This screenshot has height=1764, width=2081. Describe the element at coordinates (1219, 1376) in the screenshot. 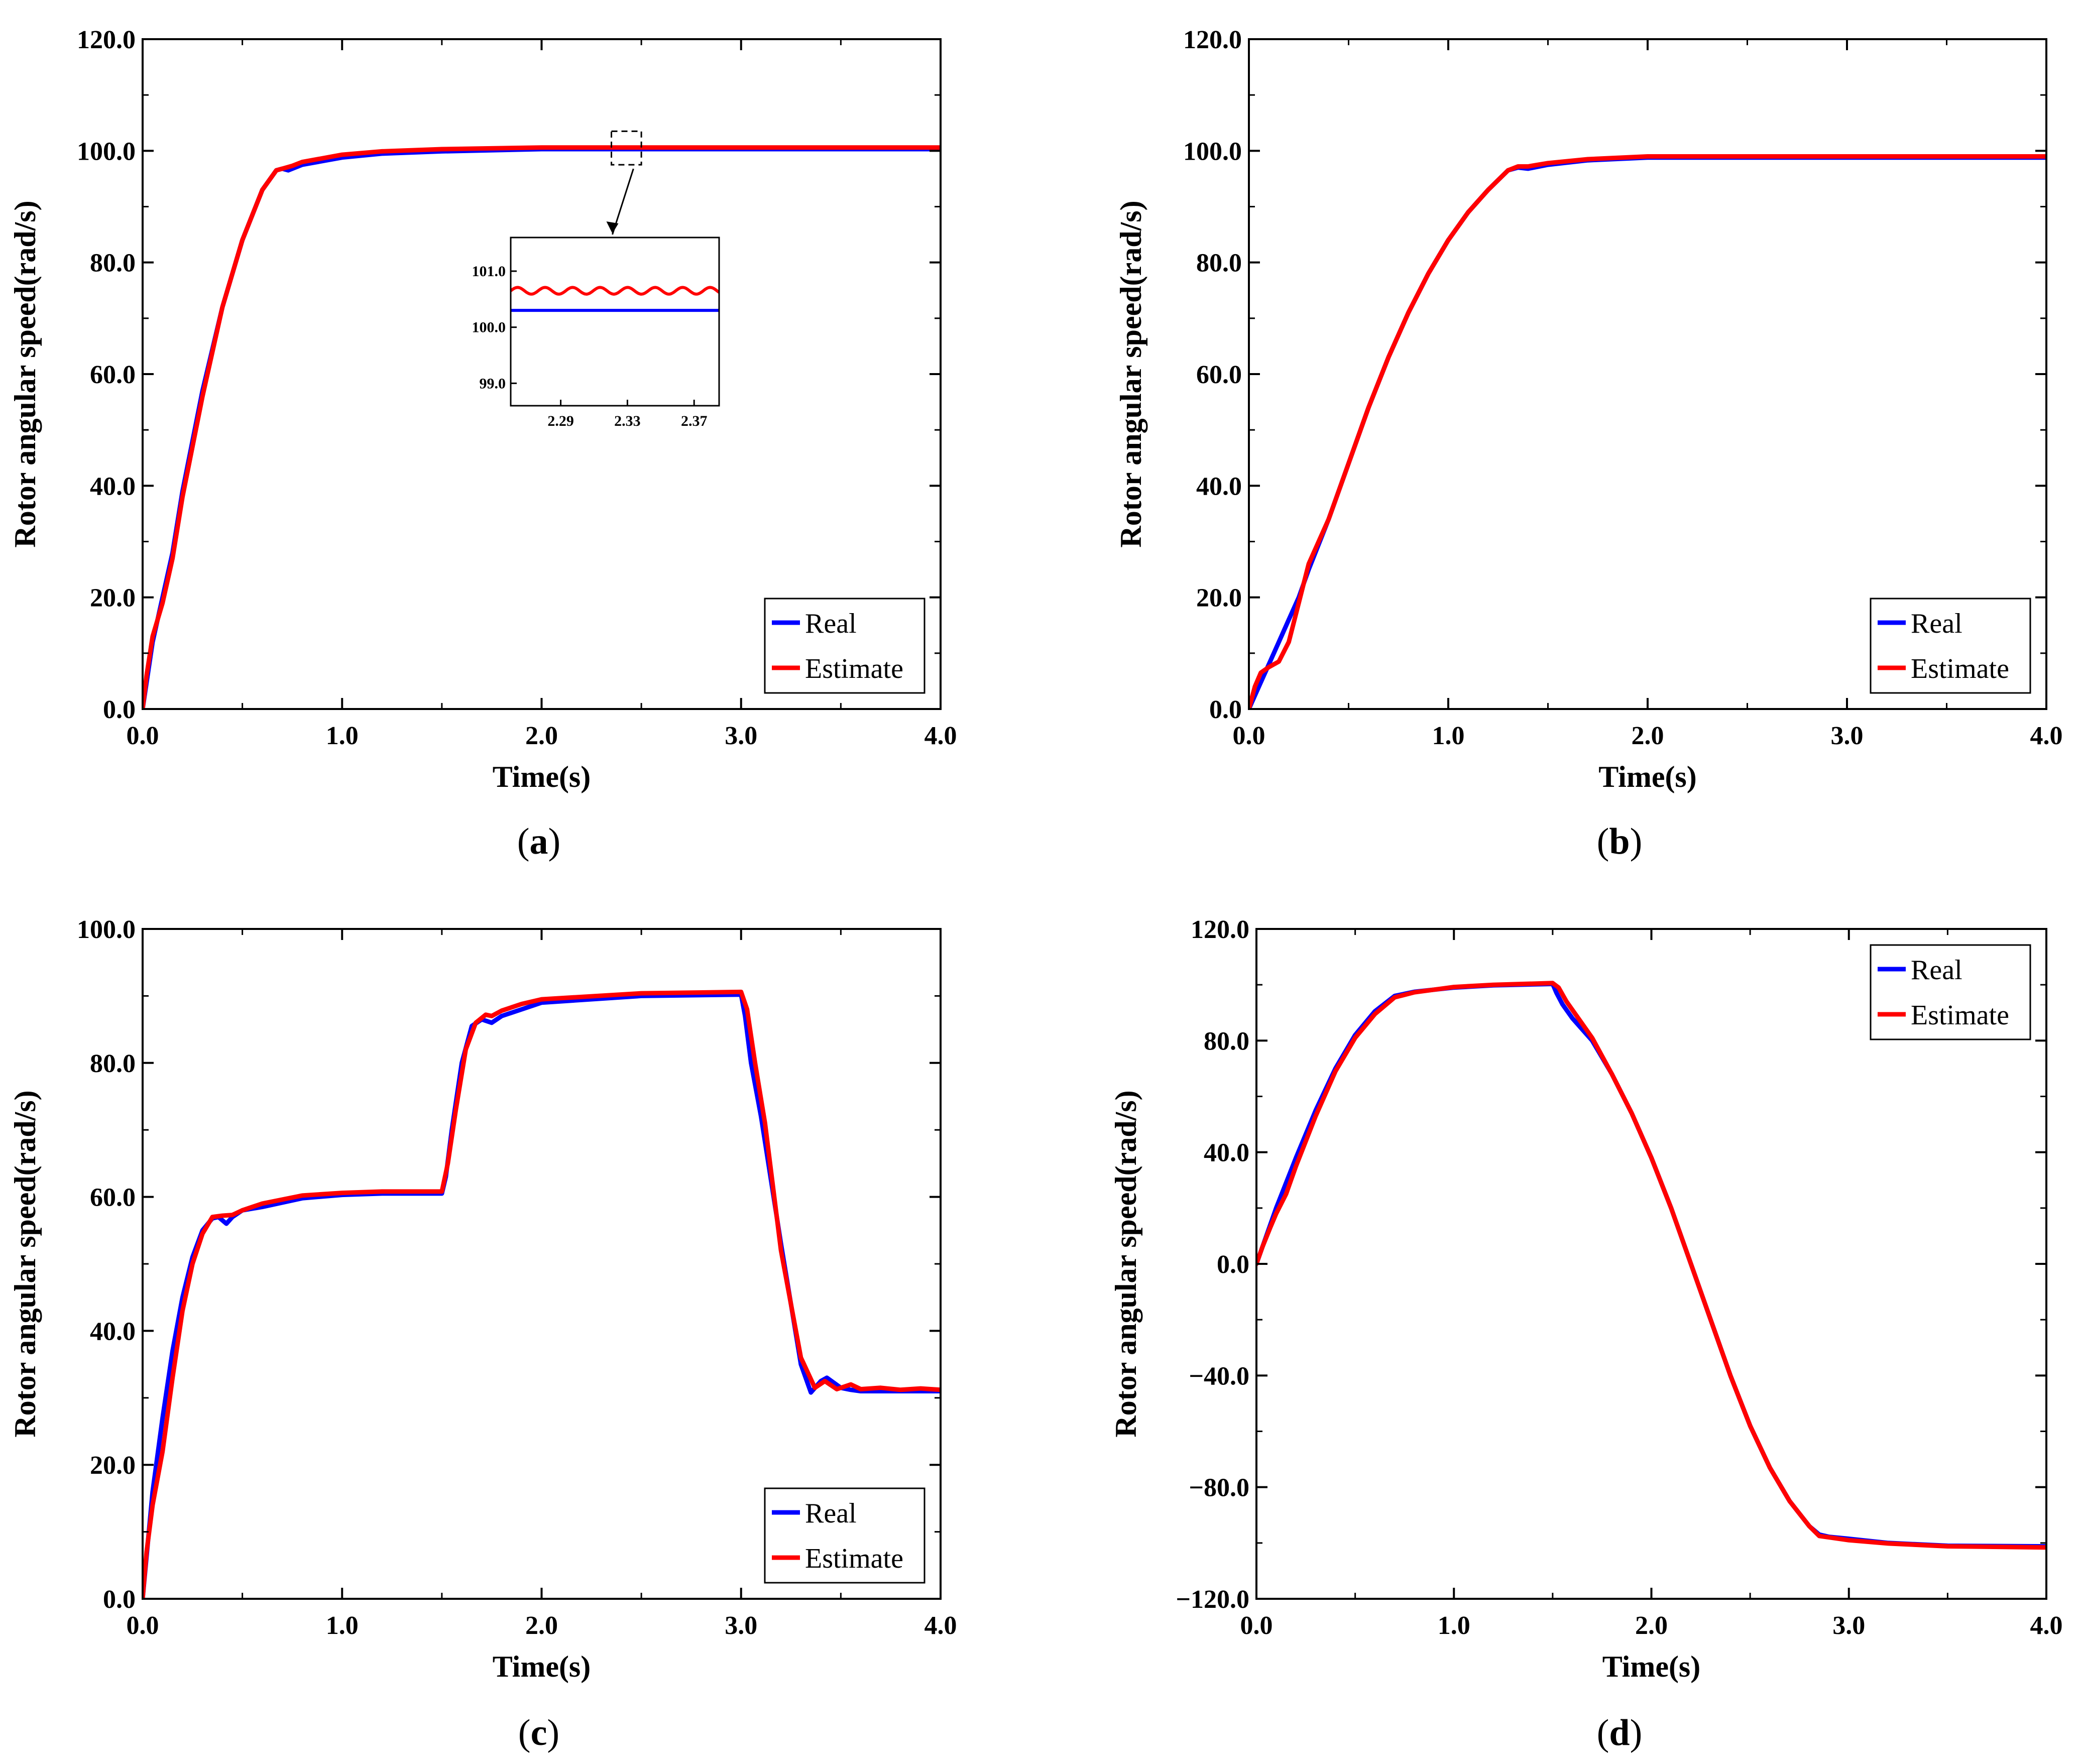

I see `y-tick-label: −40.0` at that location.